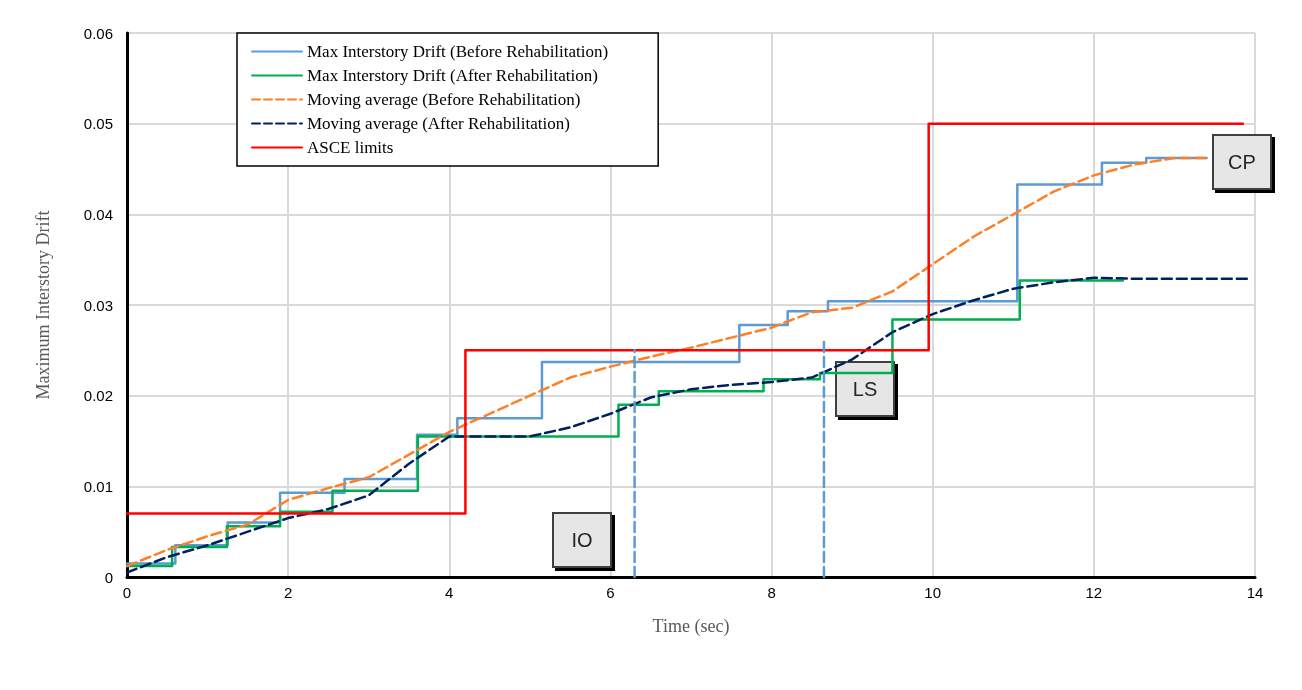 Image resolution: width=1302 pixels, height=690 pixels. I want to click on legend-label: Moving average (Before Rehabilitation), so click(444, 99).